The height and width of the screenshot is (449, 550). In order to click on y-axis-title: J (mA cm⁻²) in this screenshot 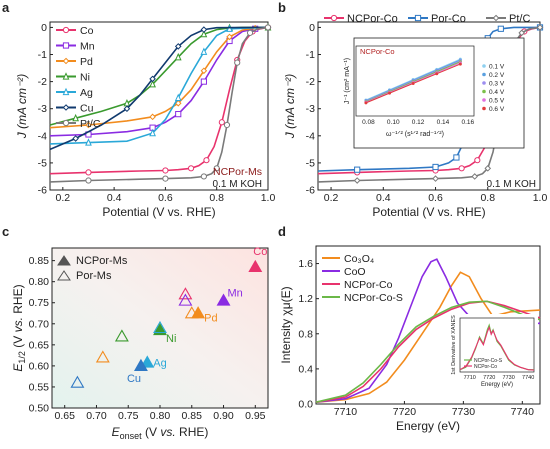, I will do `click(290, 107)`.